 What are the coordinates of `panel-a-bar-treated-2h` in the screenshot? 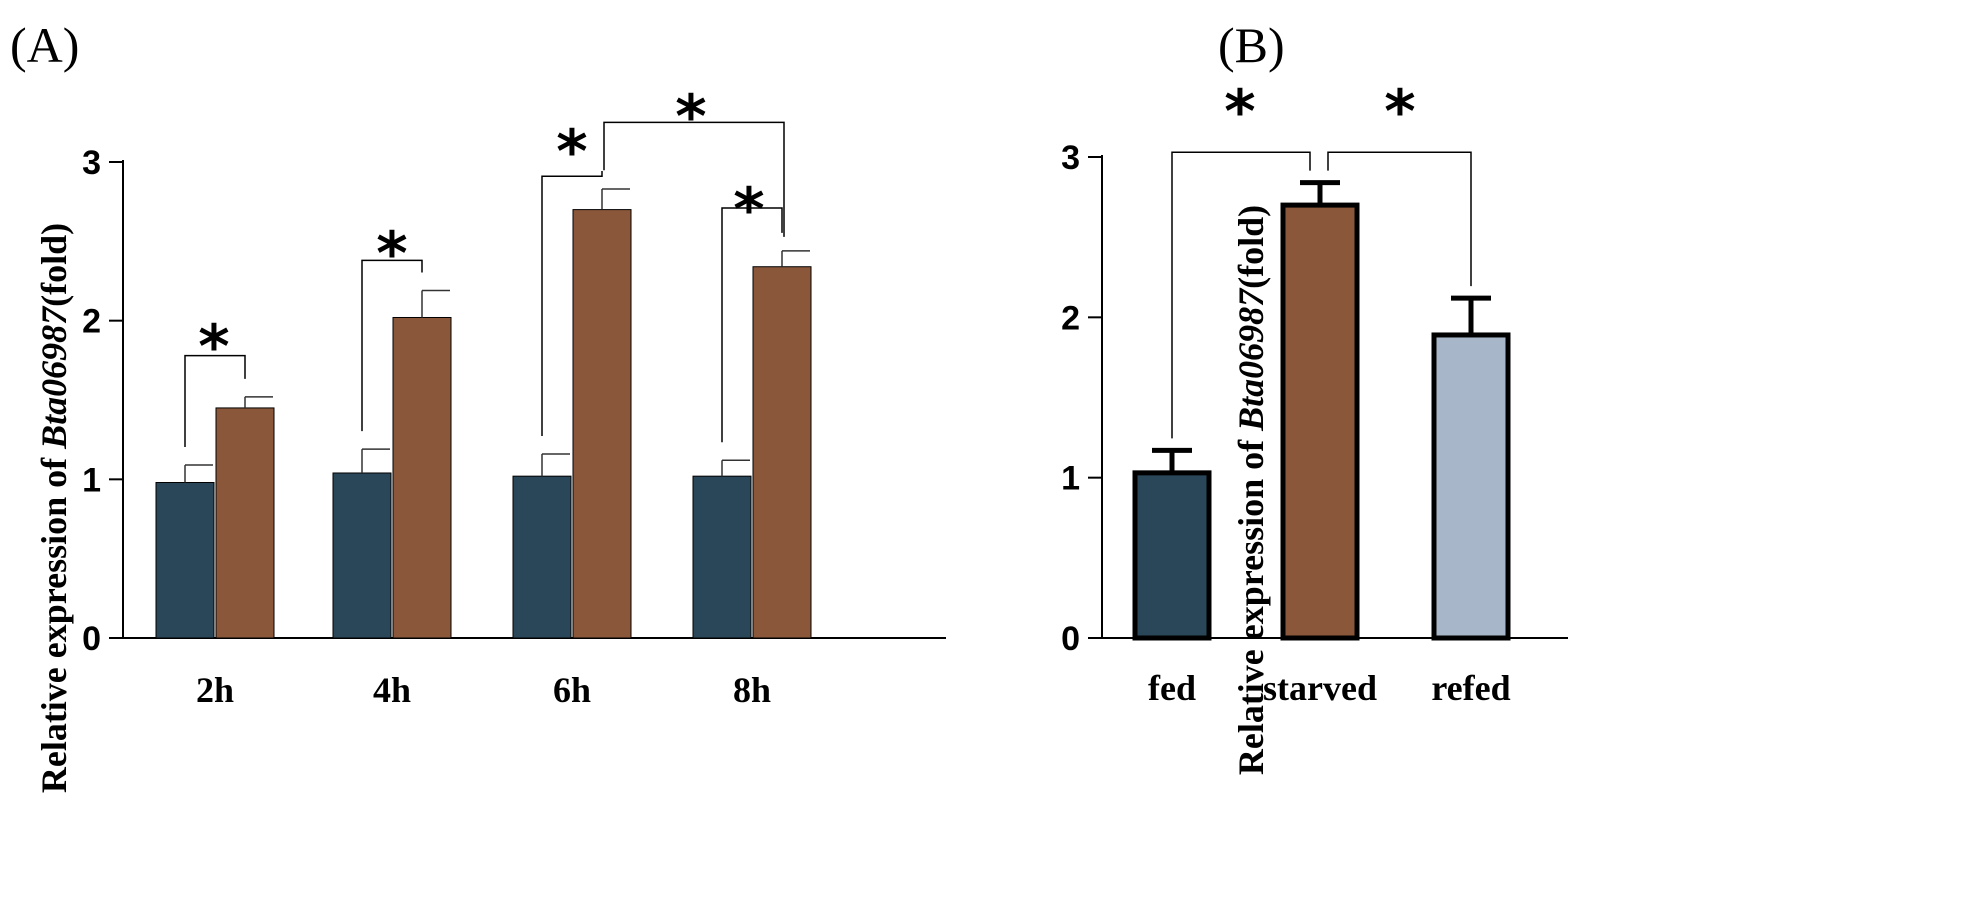 It's located at (245, 523).